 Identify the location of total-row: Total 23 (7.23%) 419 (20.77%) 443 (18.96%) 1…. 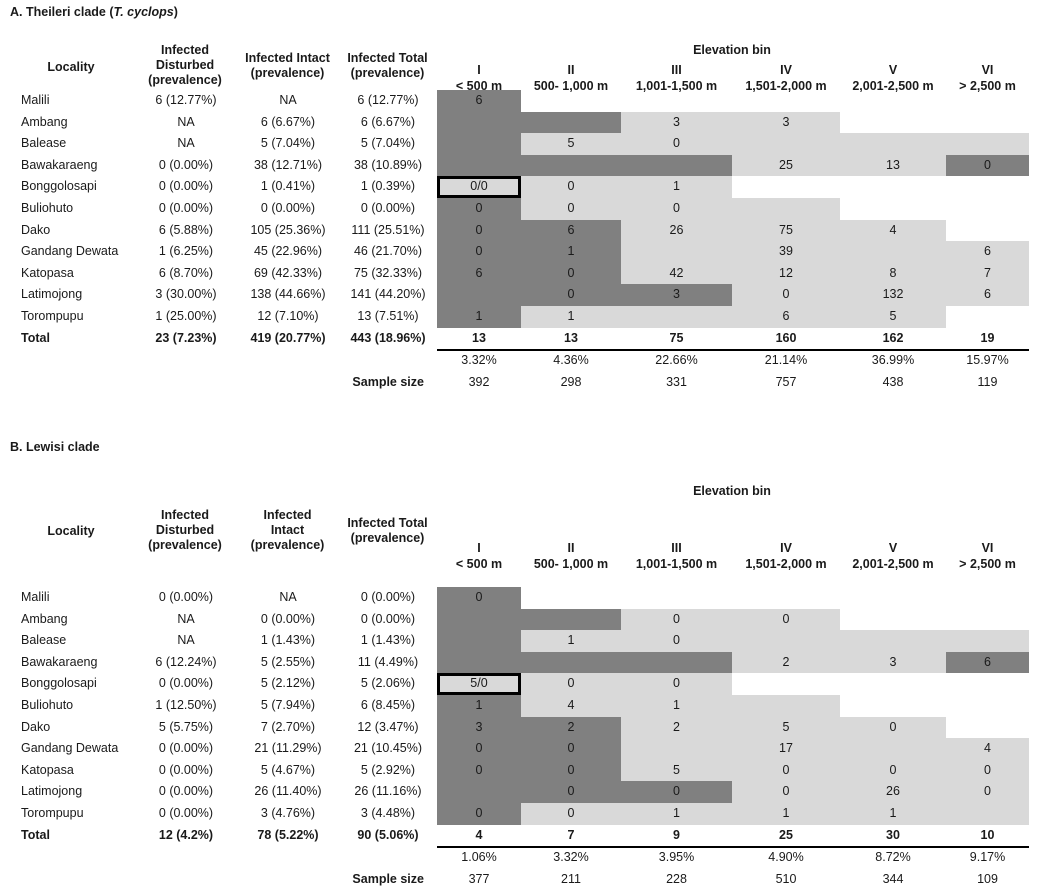
(523, 339).